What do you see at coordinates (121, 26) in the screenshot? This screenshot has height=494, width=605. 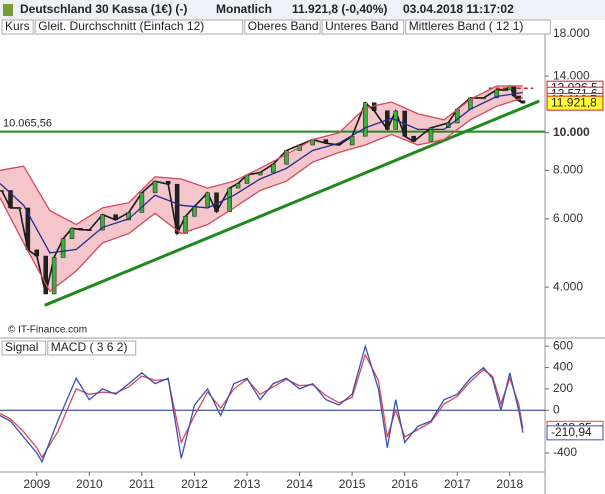 I see `legend-label: Gleit. Durchschnitt (Einfach 12)` at bounding box center [121, 26].